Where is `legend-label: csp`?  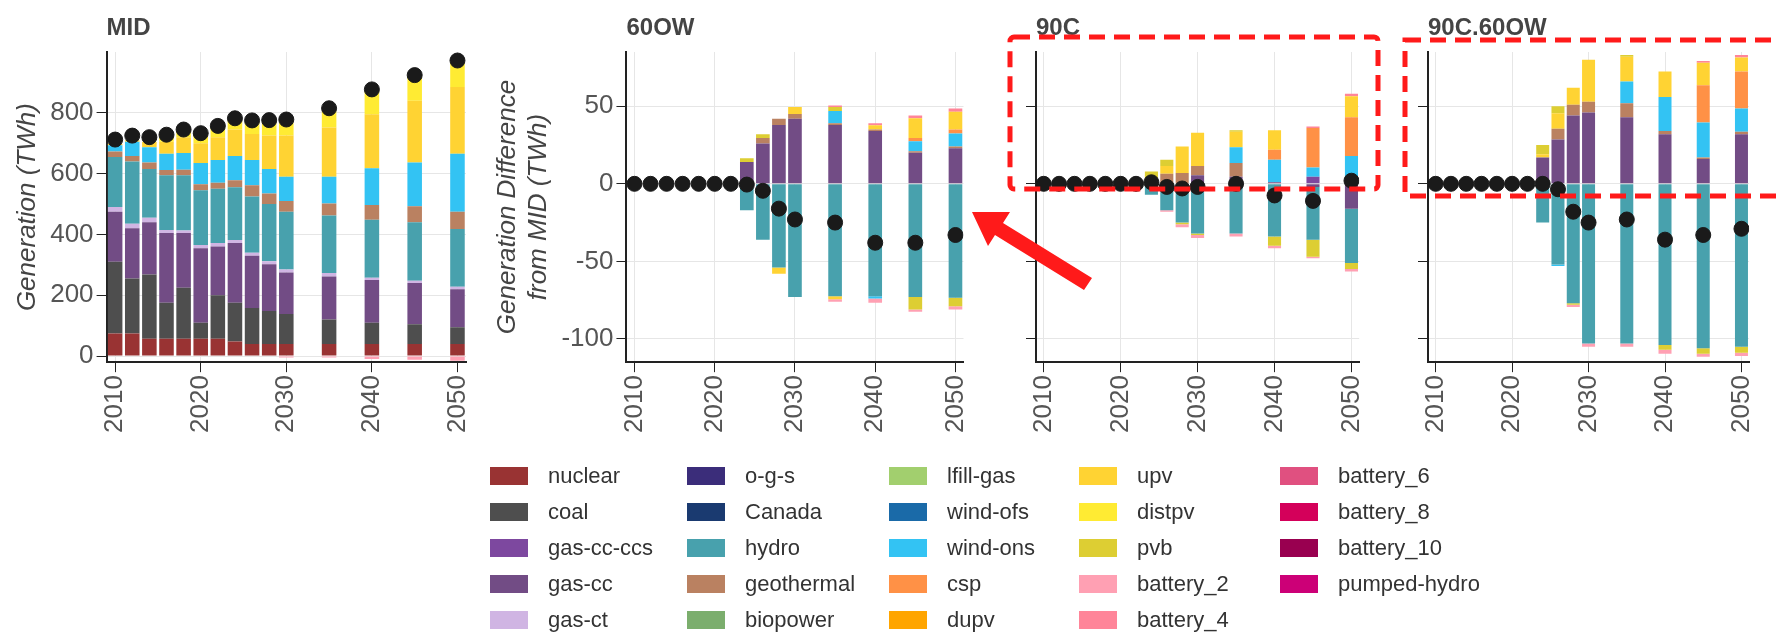
legend-label: csp is located at coordinates (964, 584).